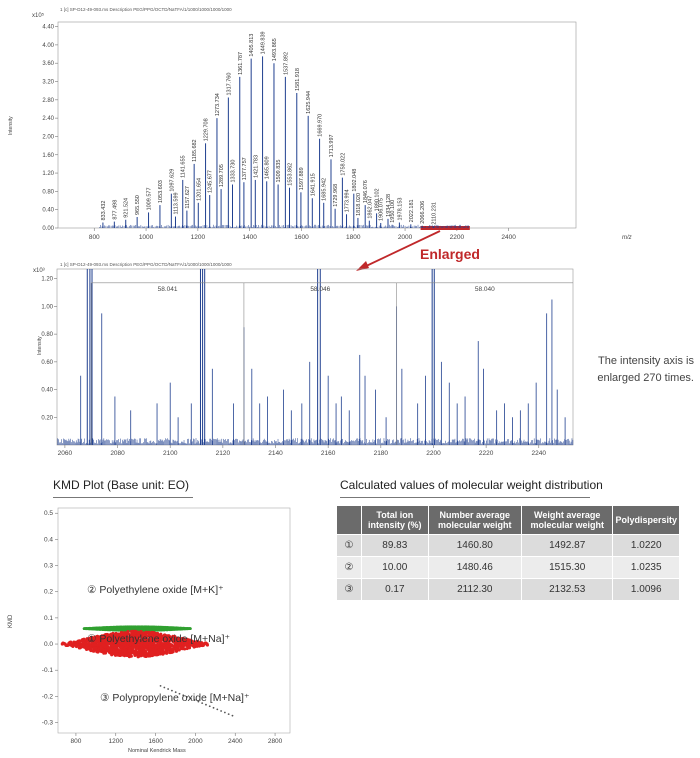  Describe the element at coordinates (188, 197) in the screenshot. I see `peak-label: 1157.627` at that location.